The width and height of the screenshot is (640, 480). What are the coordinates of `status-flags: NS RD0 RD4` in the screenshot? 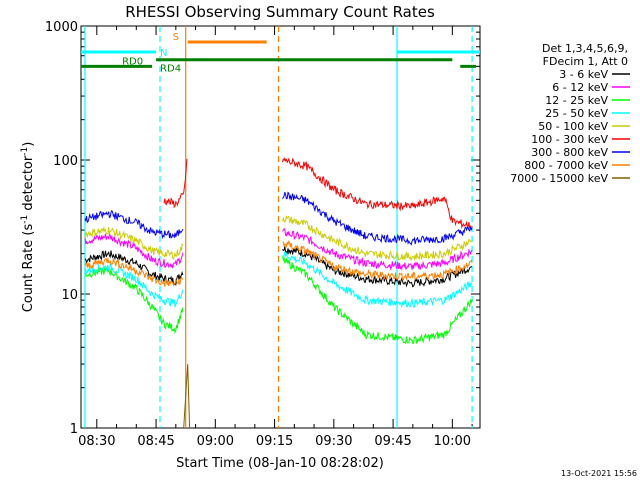 It's located at (280, 53).